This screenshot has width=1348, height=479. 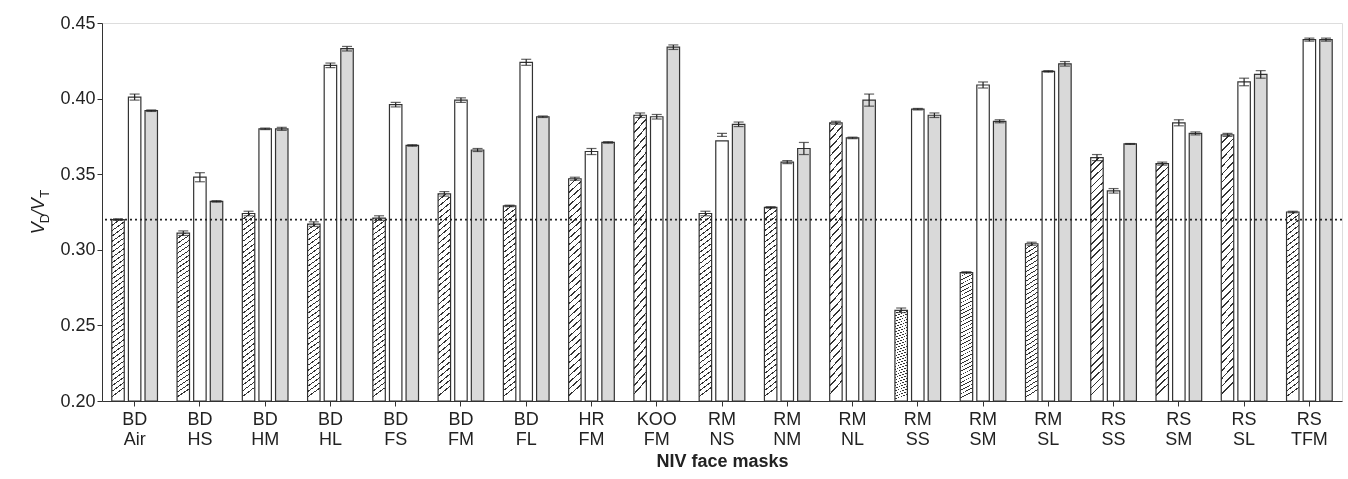 I want to click on y-axis-title: VD/VT, so click(x=40, y=212).